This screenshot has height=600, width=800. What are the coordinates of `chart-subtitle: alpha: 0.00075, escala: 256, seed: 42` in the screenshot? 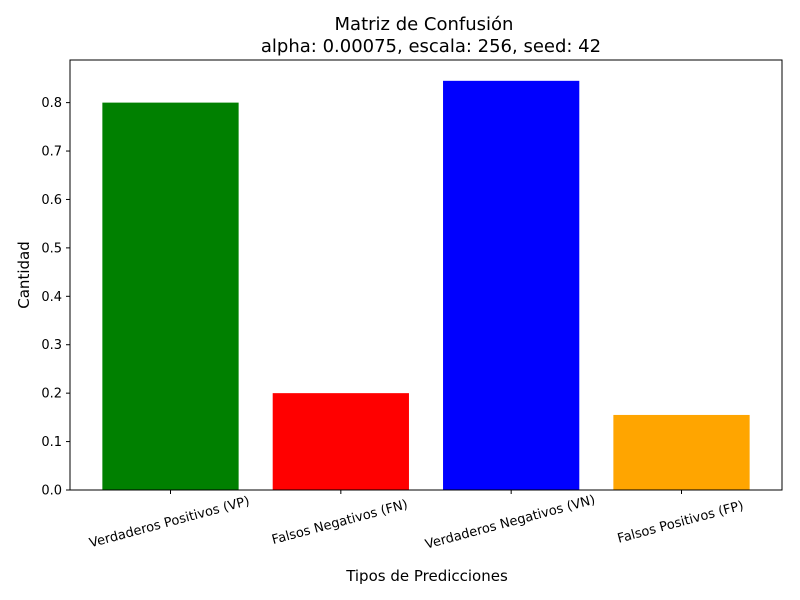 It's located at (431, 46).